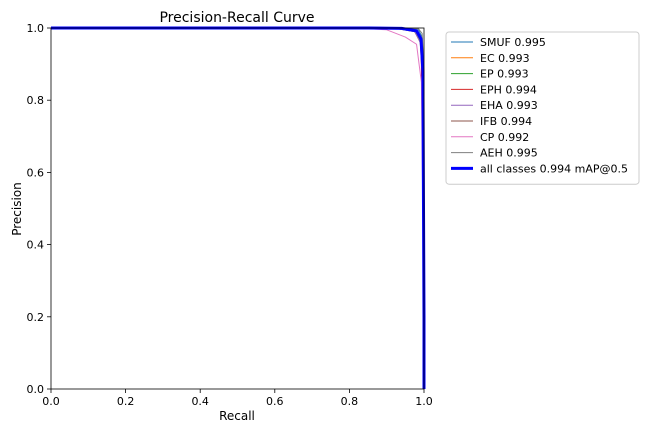 The image size is (650, 437). Describe the element at coordinates (505, 58) in the screenshot. I see `legend-label-1: EC 0.993` at that location.